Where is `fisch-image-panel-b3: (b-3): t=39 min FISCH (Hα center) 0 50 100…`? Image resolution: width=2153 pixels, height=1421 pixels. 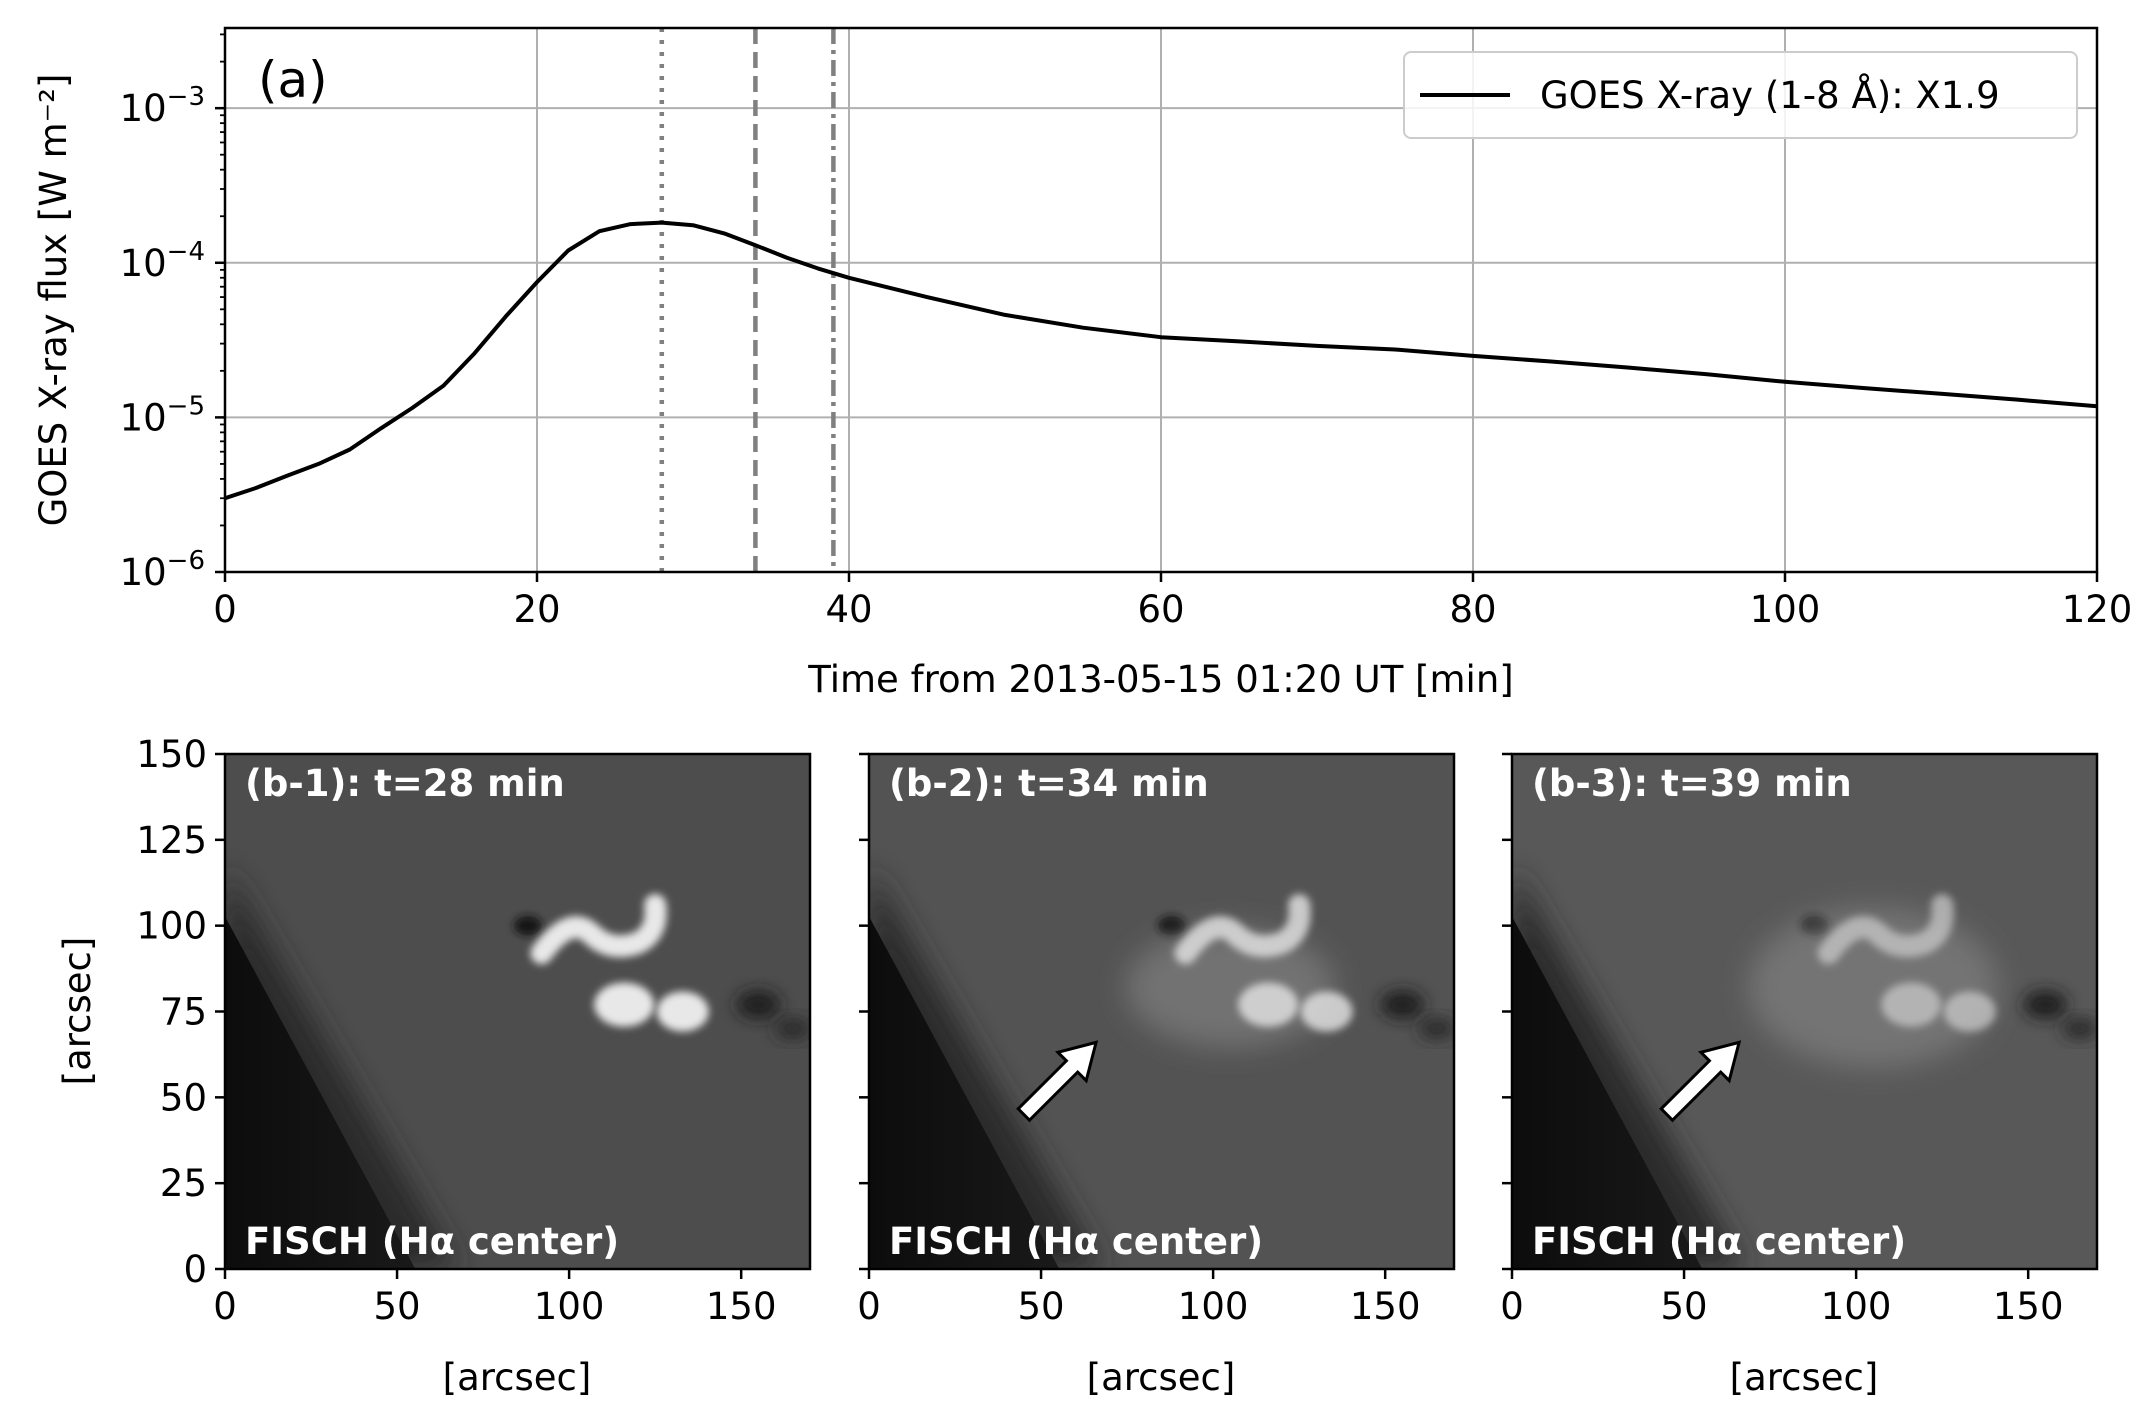
fisch-image-panel-b3: (b-3): t=39 min FISCH (Hα center) 0 50 100… is located at coordinates (1799, 1075).